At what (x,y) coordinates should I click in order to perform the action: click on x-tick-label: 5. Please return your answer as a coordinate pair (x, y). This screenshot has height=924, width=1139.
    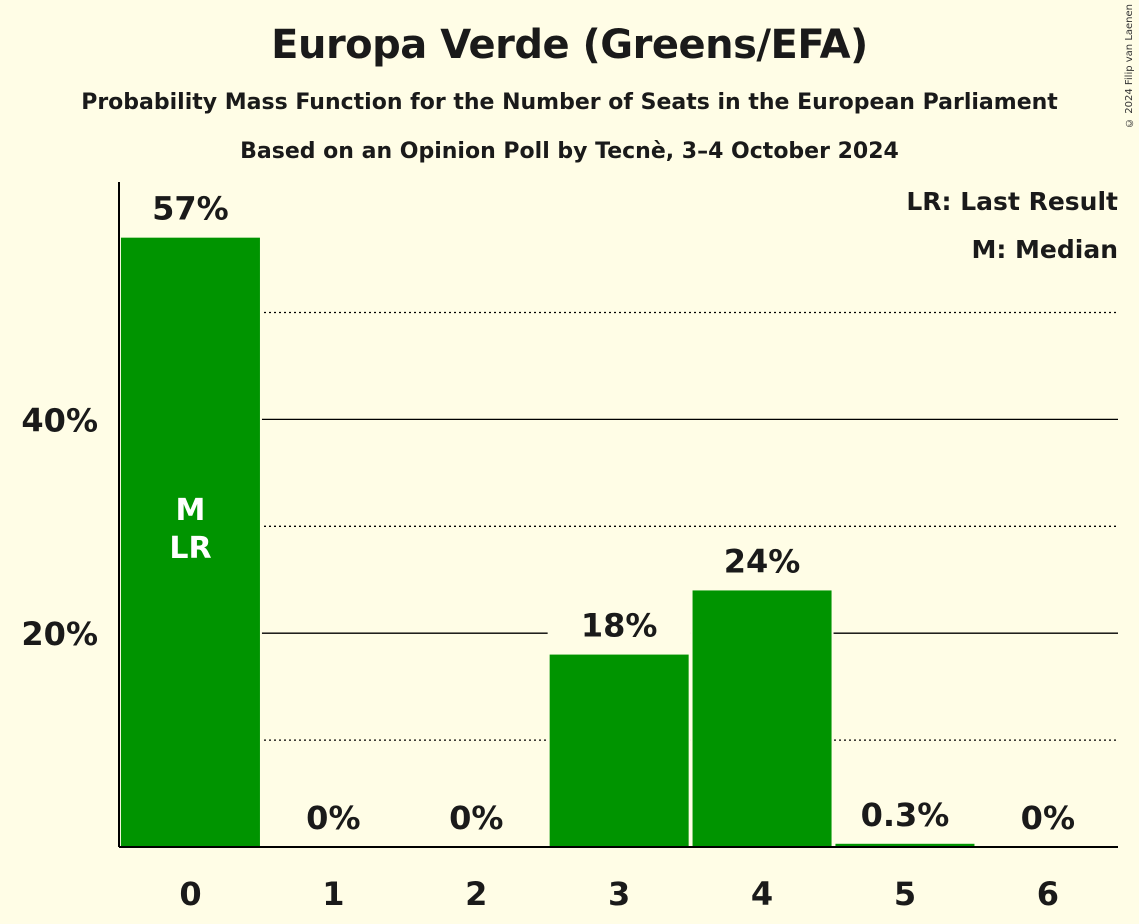
    Looking at the image, I should click on (905, 894).